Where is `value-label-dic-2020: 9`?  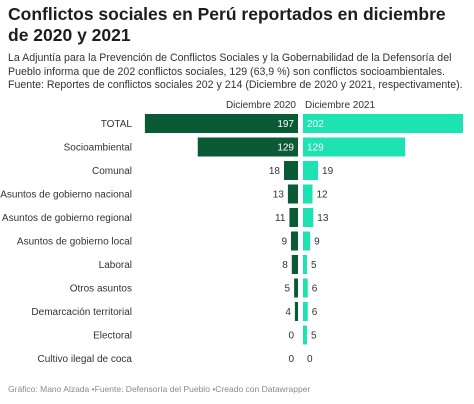 value-label-dic-2020: 9 is located at coordinates (284, 242).